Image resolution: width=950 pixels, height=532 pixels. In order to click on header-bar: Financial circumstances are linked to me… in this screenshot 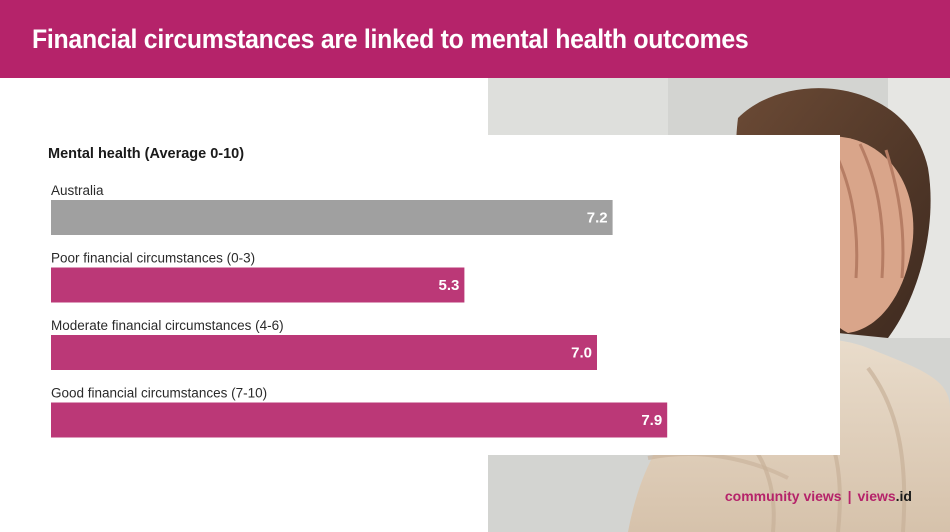, I will do `click(475, 39)`.